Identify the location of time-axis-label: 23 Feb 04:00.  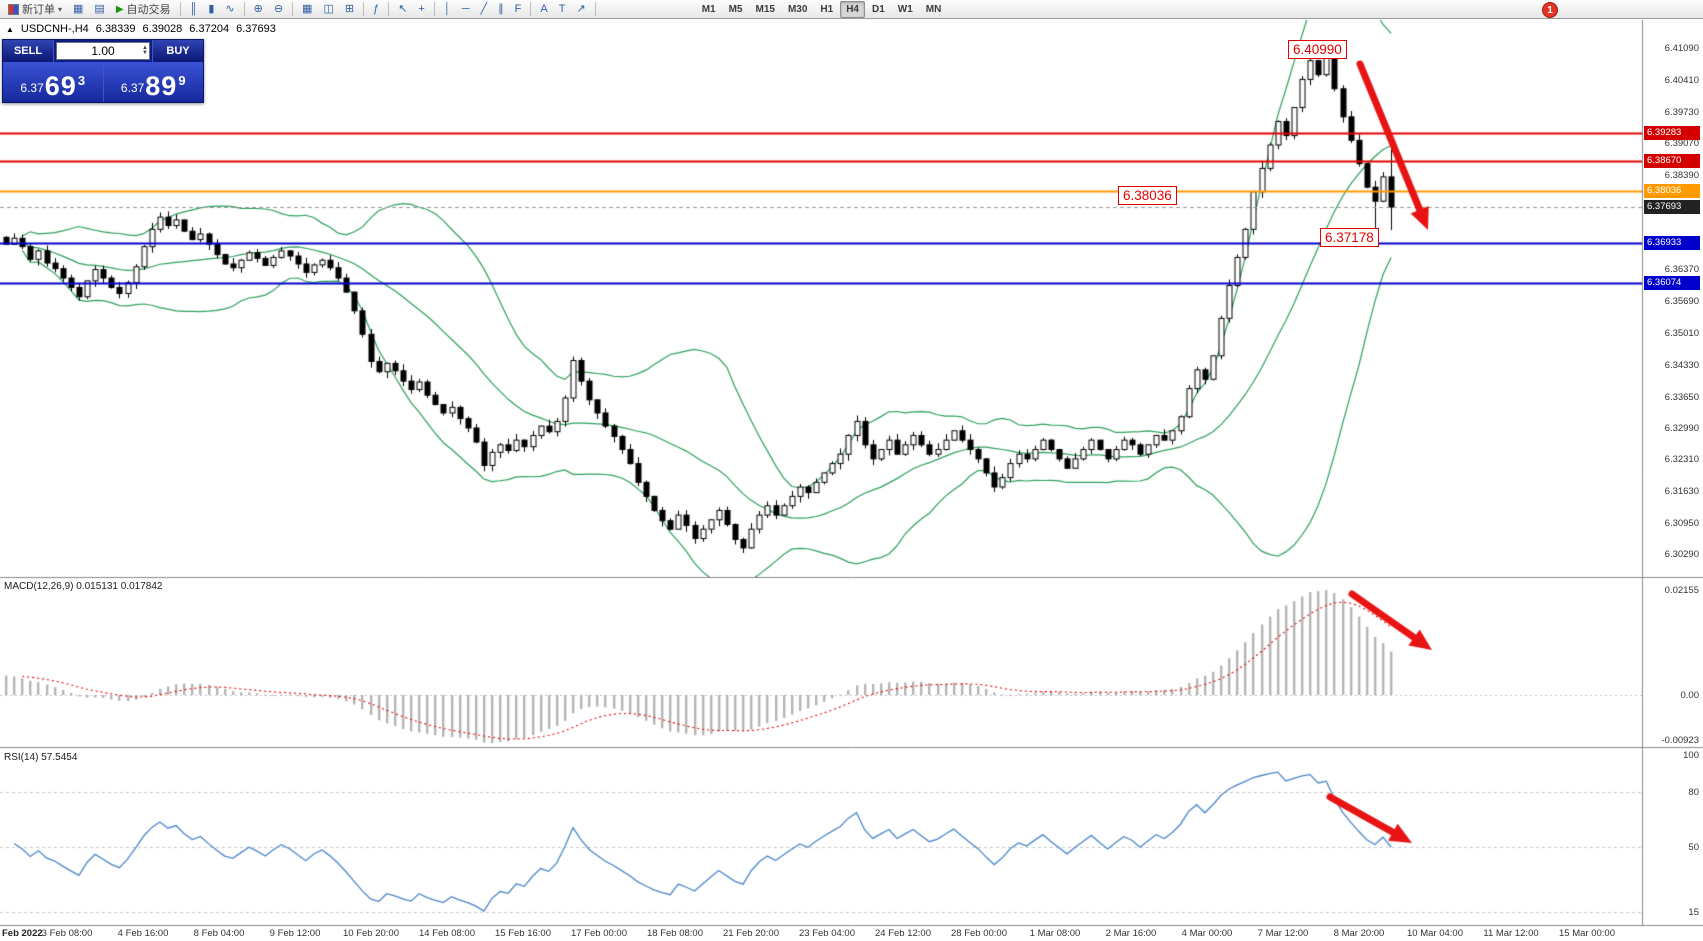
(827, 933).